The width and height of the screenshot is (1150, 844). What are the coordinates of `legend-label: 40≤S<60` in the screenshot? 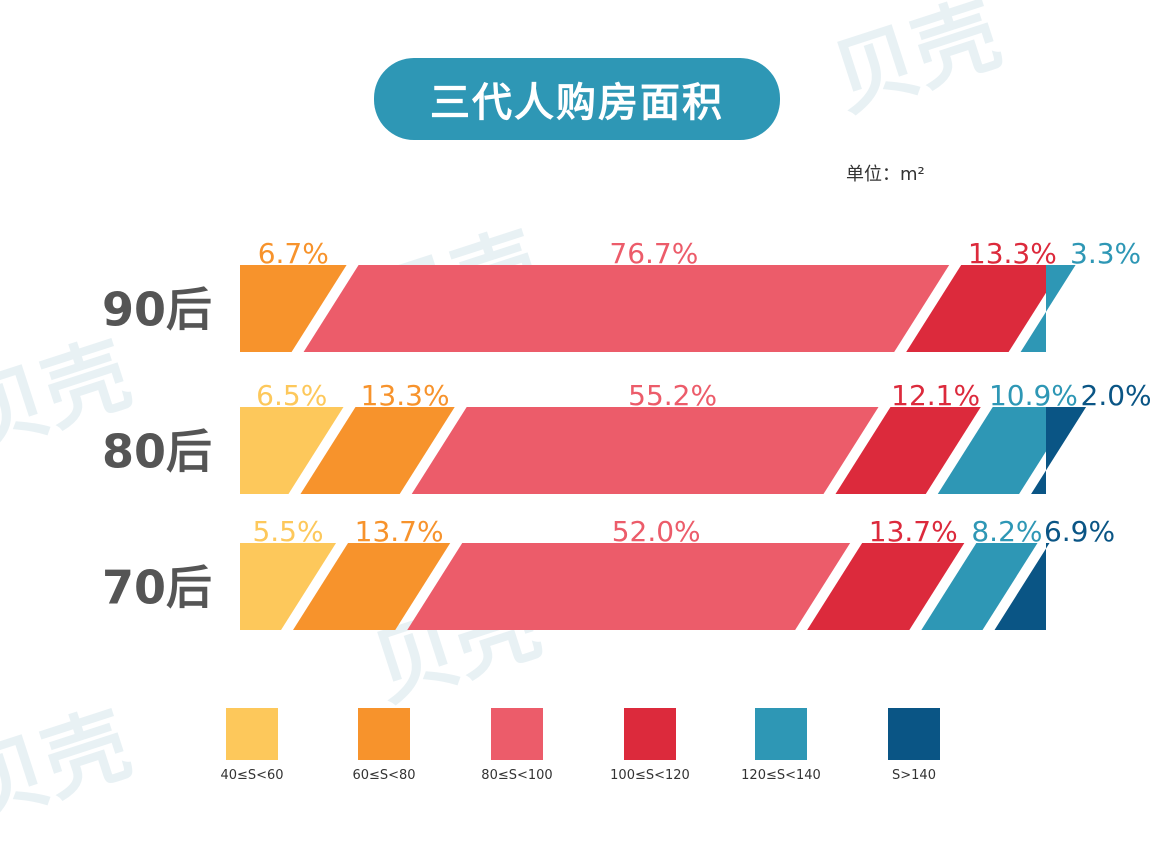 It's located at (252, 775).